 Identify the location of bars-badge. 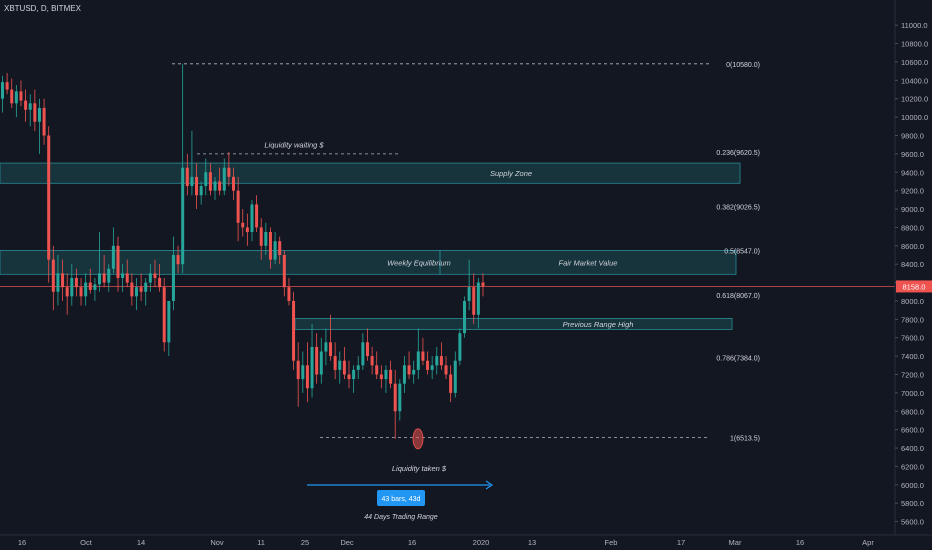
(401, 498).